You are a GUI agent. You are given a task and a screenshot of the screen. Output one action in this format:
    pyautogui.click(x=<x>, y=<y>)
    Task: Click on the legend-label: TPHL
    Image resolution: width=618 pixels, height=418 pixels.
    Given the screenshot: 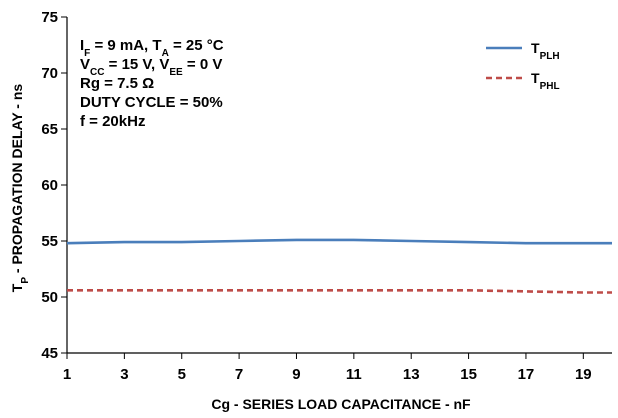 What is the action you would take?
    pyautogui.click(x=545, y=81)
    